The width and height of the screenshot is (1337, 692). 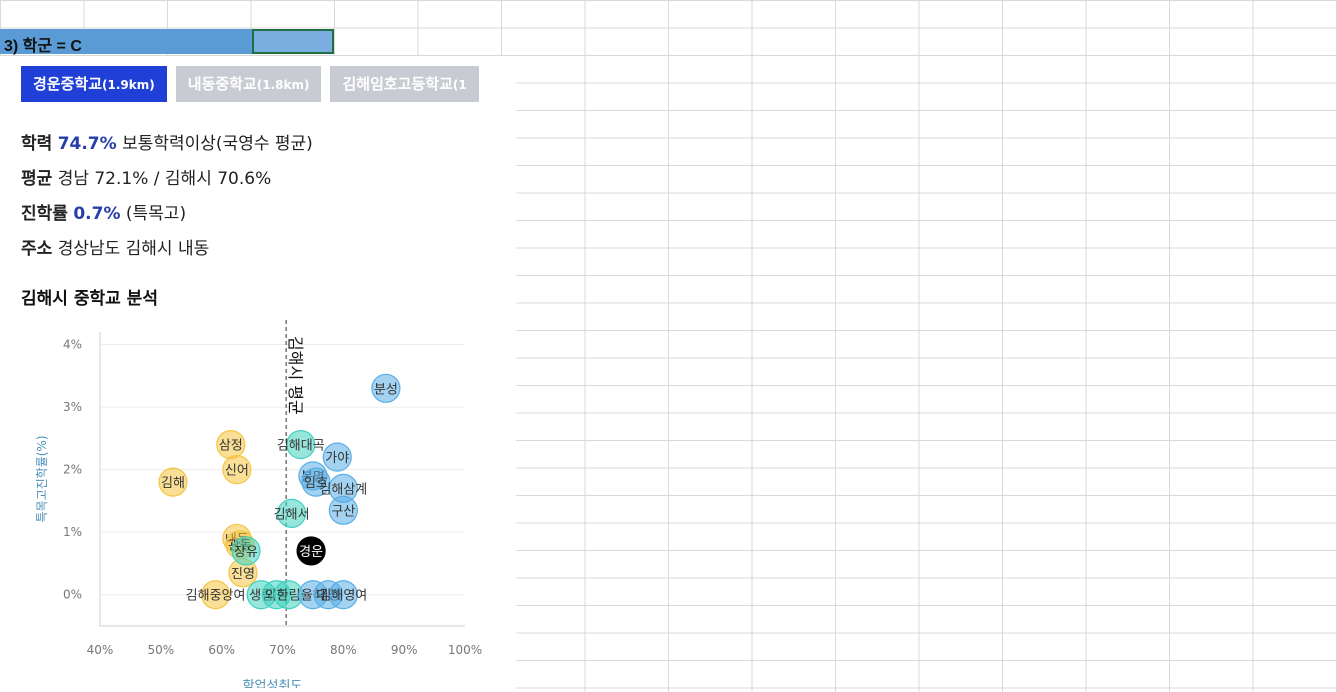 I want to click on data-point-label: 경운, so click(x=311, y=552).